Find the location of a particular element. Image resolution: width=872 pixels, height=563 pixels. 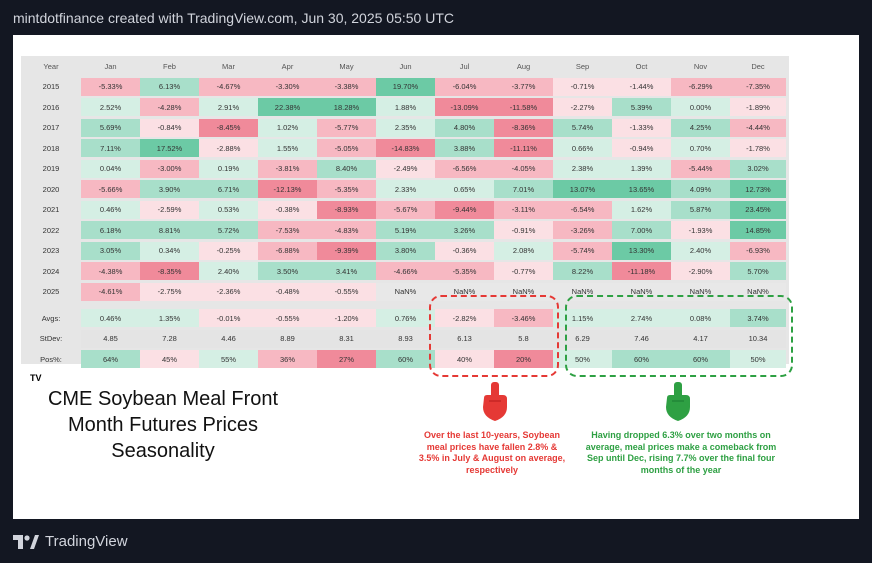

return-cell: -5.44% is located at coordinates (700, 168).